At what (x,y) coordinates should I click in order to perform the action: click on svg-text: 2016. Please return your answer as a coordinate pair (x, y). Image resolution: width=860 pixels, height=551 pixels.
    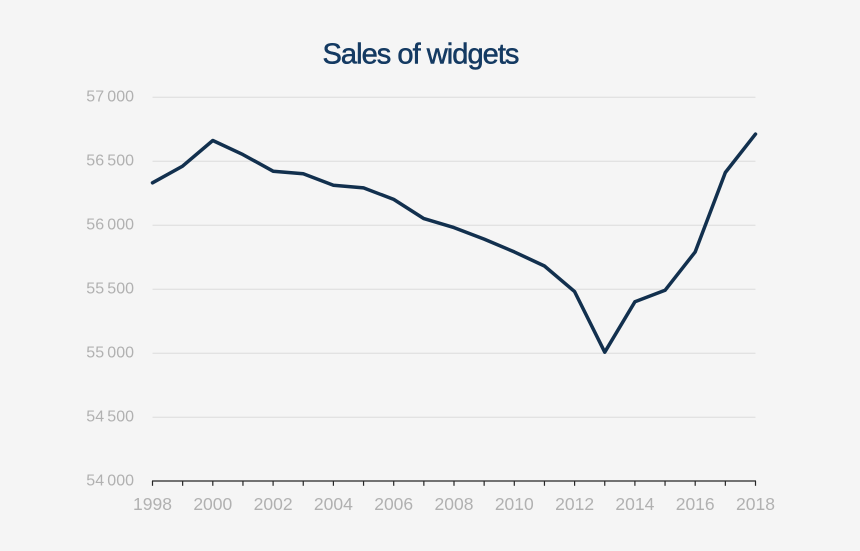
    Looking at the image, I should click on (695, 504).